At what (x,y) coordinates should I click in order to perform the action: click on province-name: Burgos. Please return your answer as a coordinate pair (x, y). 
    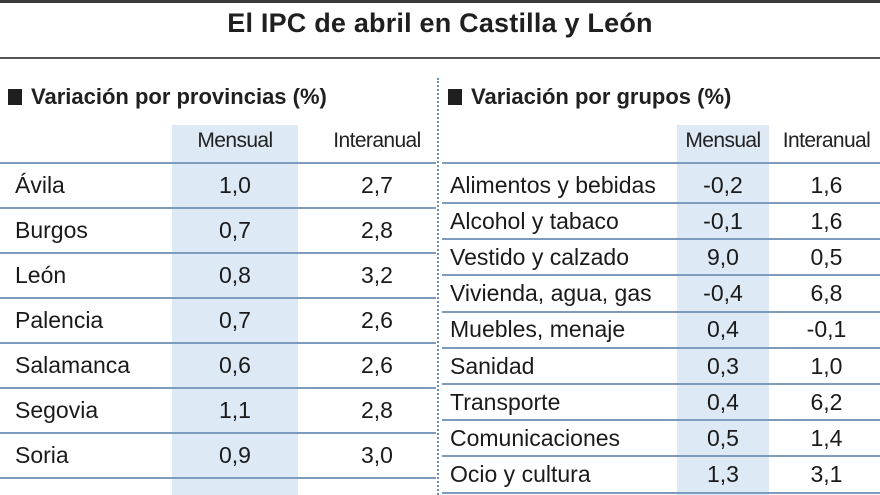
    Looking at the image, I should click on (51, 230).